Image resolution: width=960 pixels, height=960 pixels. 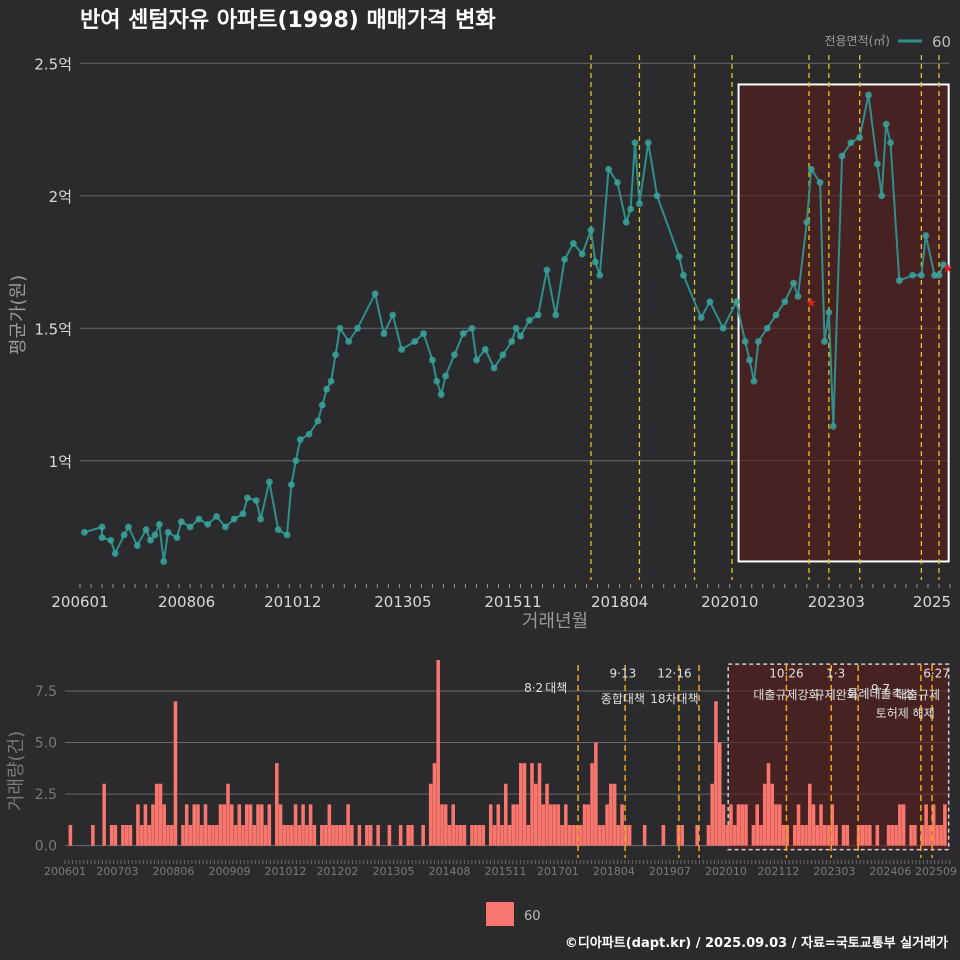 I want to click on policy-annotation-date: 12·16, so click(x=674, y=673).